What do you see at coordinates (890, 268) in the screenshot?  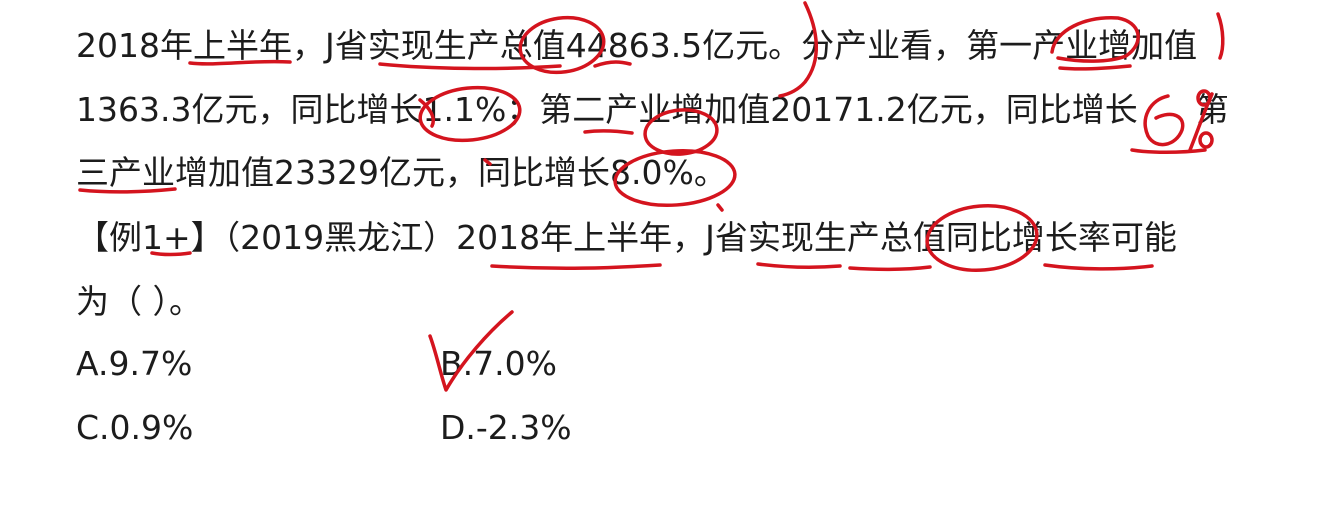 I see `underline-stem-output` at bounding box center [890, 268].